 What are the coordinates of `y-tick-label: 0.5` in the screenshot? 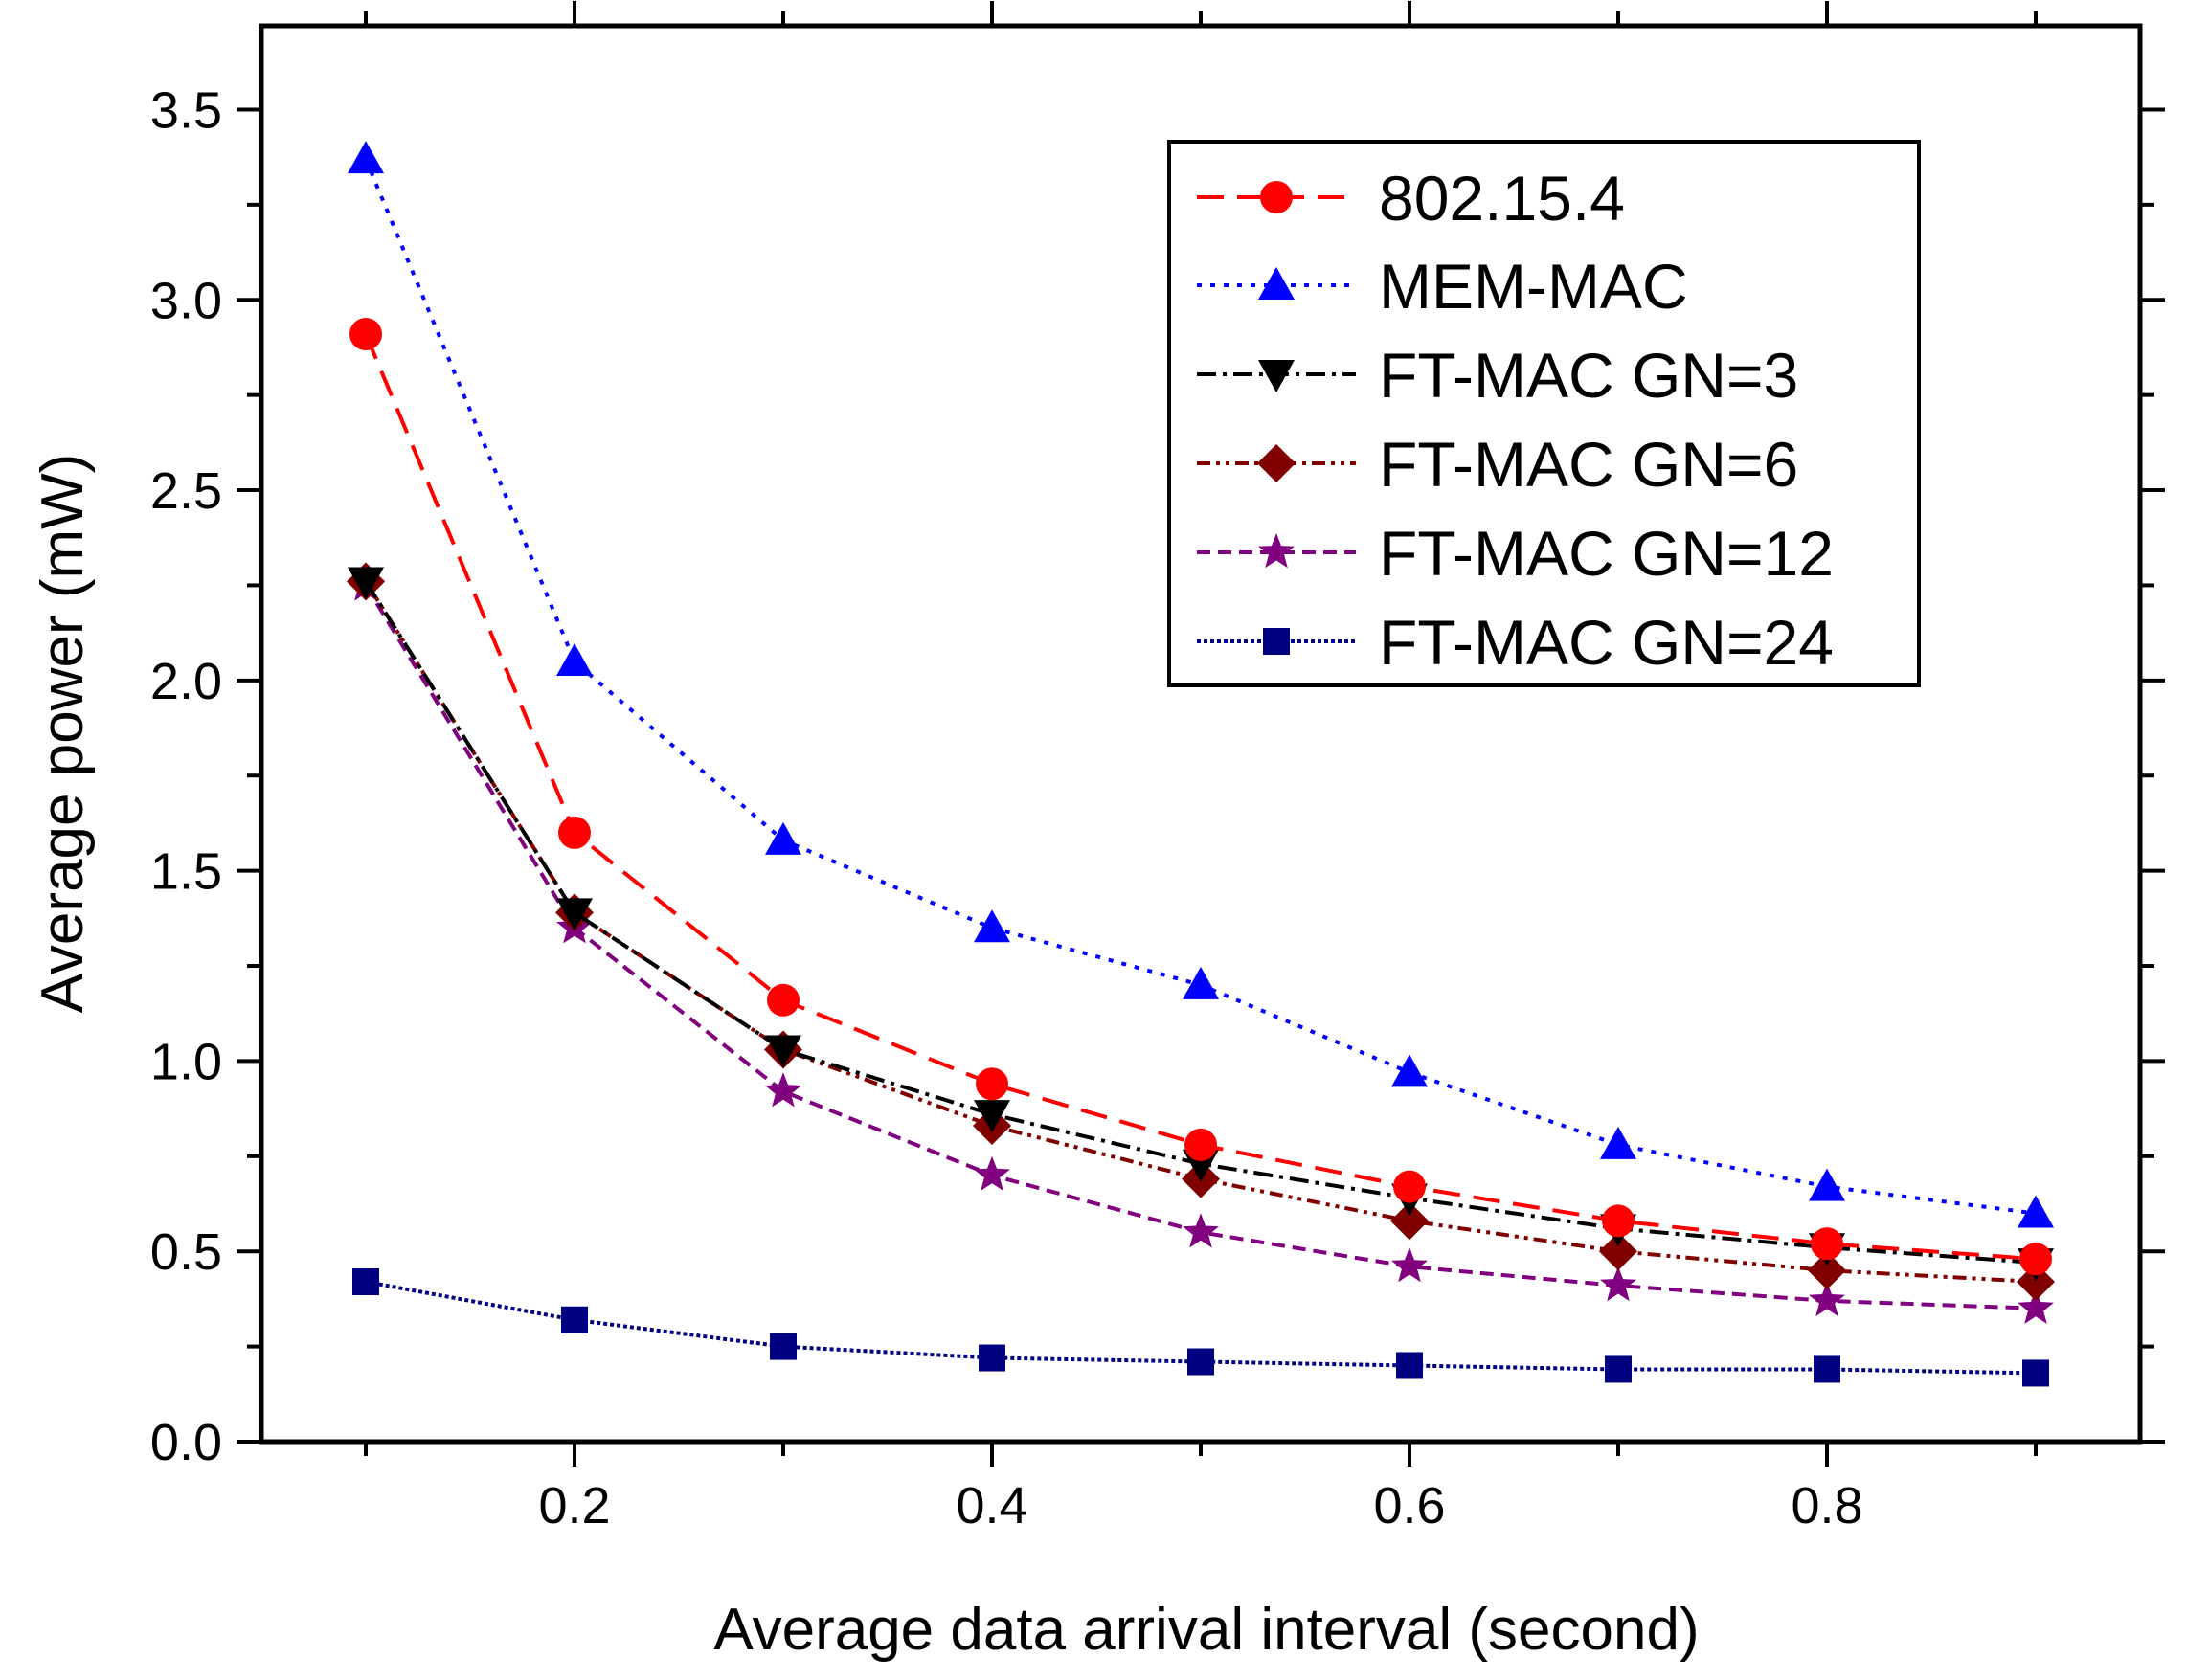 It's located at (186, 1252).